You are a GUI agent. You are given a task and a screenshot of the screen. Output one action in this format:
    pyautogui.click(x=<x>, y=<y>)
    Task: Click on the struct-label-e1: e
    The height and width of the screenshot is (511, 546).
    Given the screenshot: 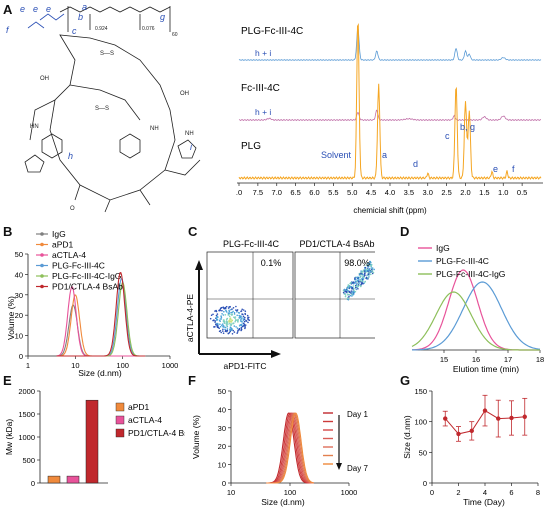 What is the action you would take?
    pyautogui.click(x=22, y=9)
    